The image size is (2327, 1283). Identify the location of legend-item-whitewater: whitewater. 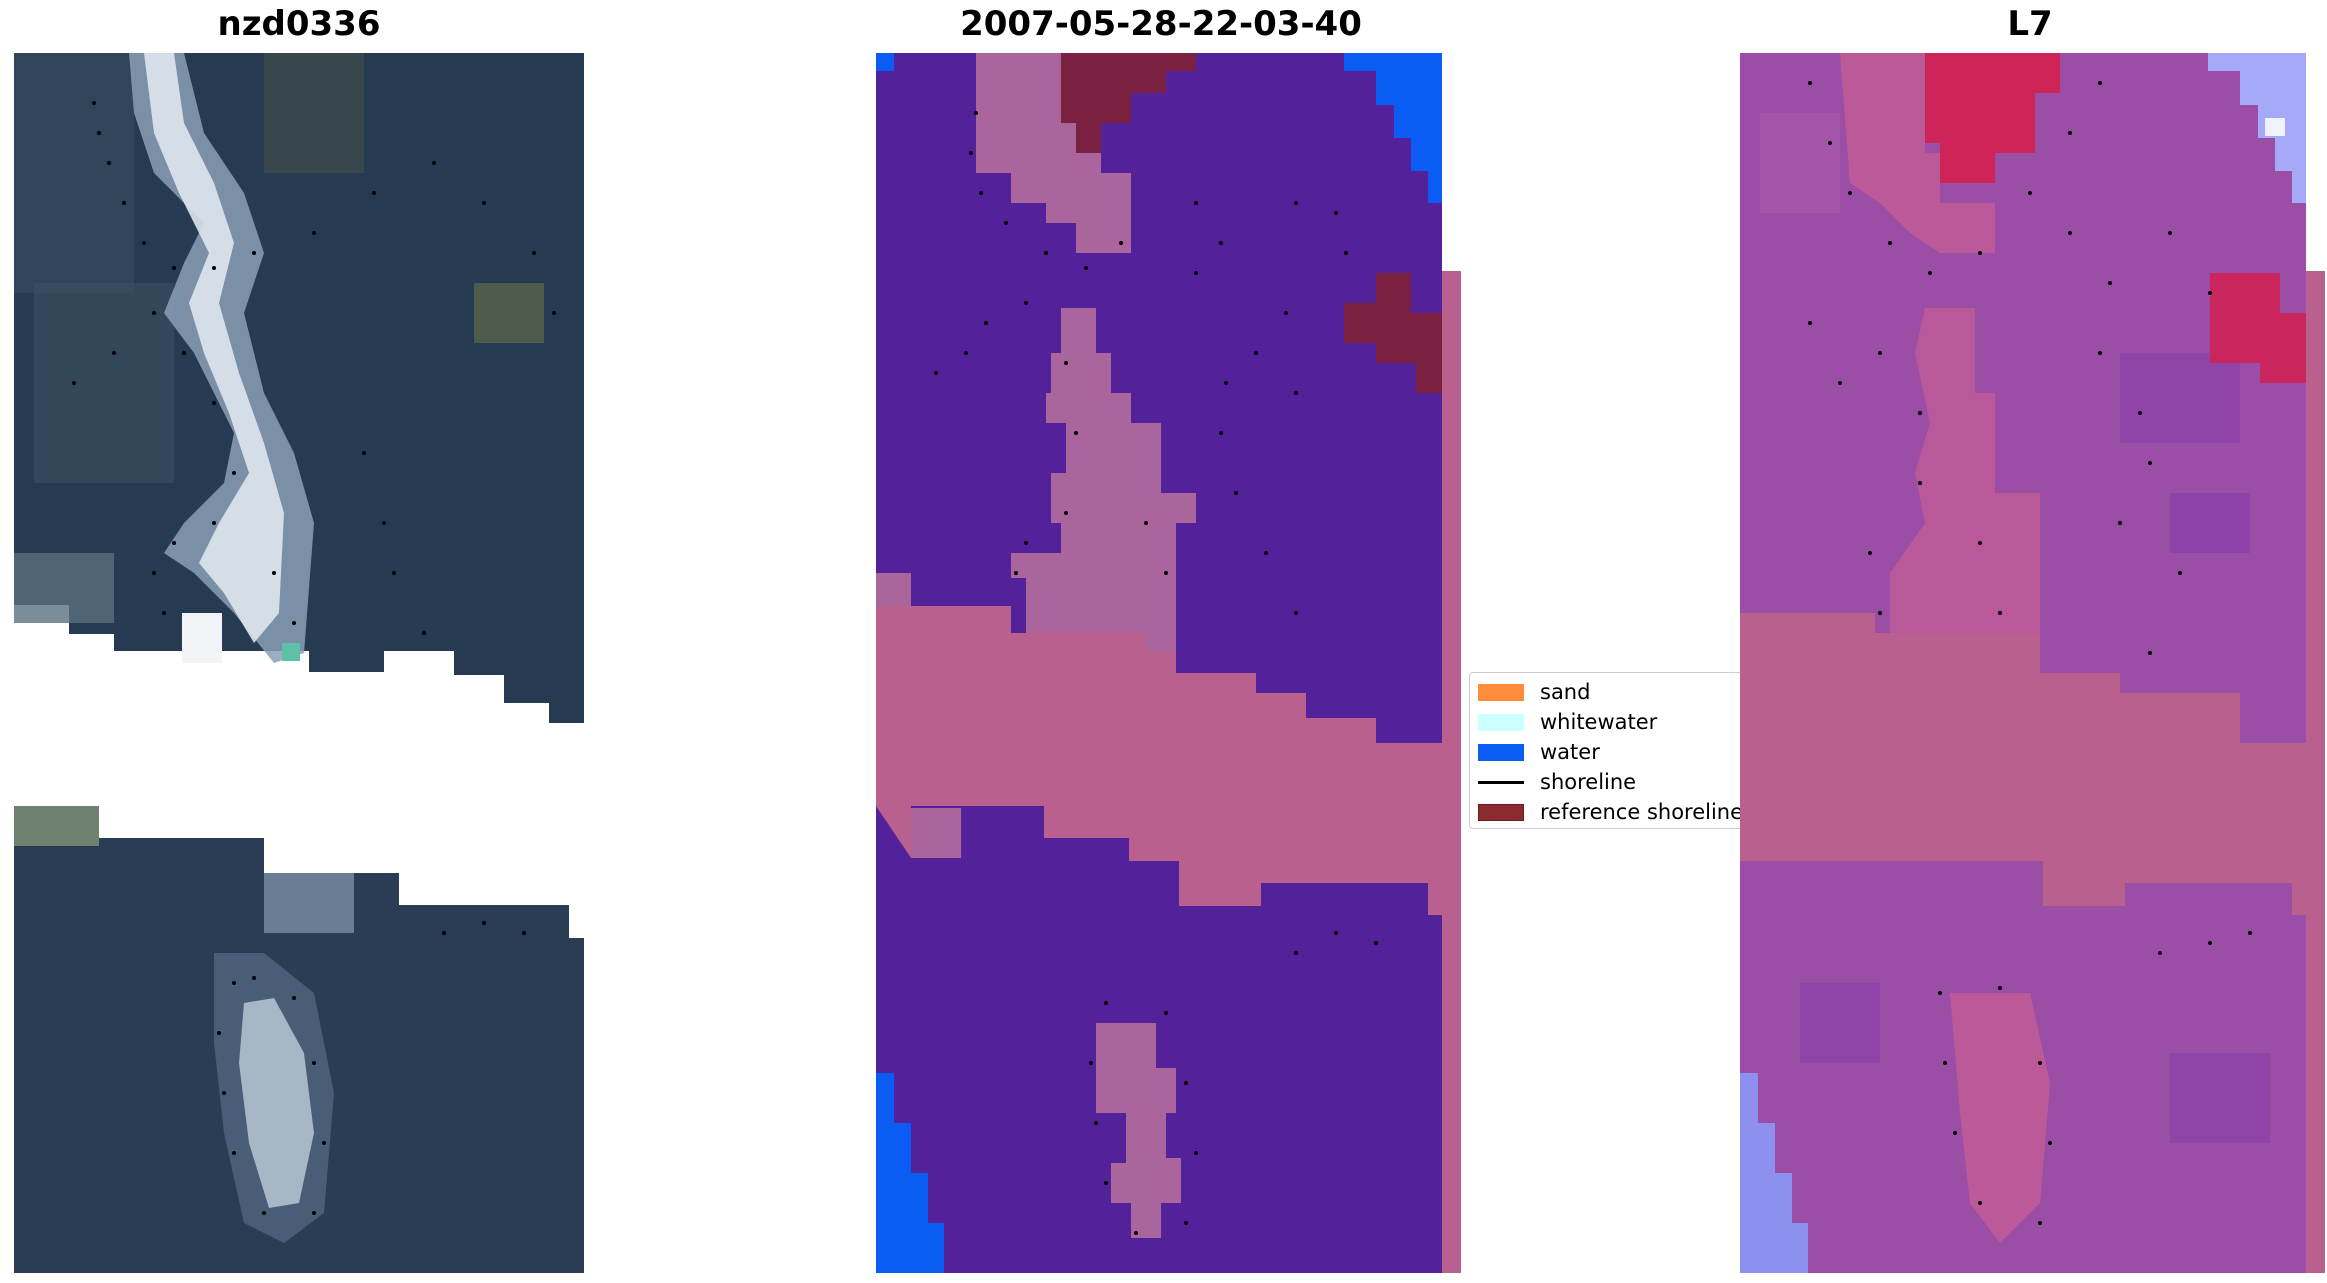
(1567, 722).